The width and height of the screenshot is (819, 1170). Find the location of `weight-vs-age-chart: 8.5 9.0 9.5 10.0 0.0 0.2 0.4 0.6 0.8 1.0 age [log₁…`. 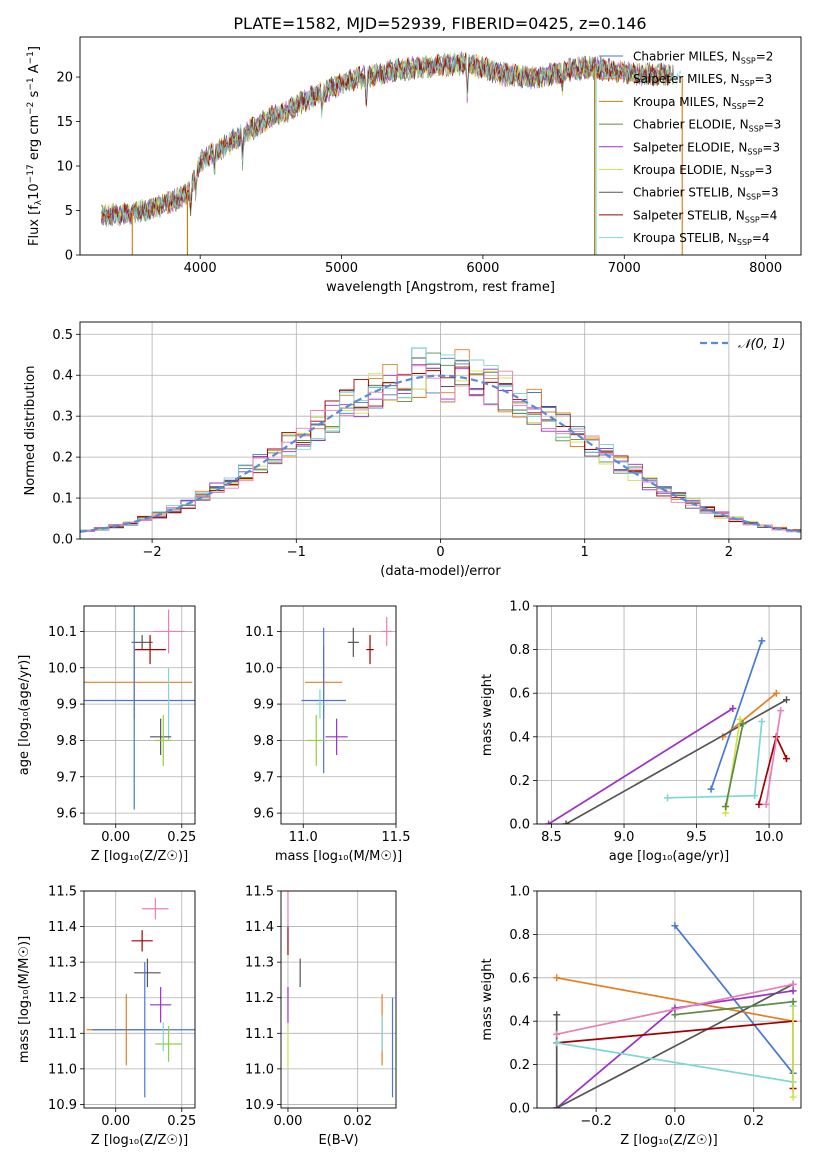

weight-vs-age-chart: 8.5 9.0 9.5 10.0 0.0 0.2 0.4 0.6 0.8 1.0 age [log₁… is located at coordinates (641, 732).